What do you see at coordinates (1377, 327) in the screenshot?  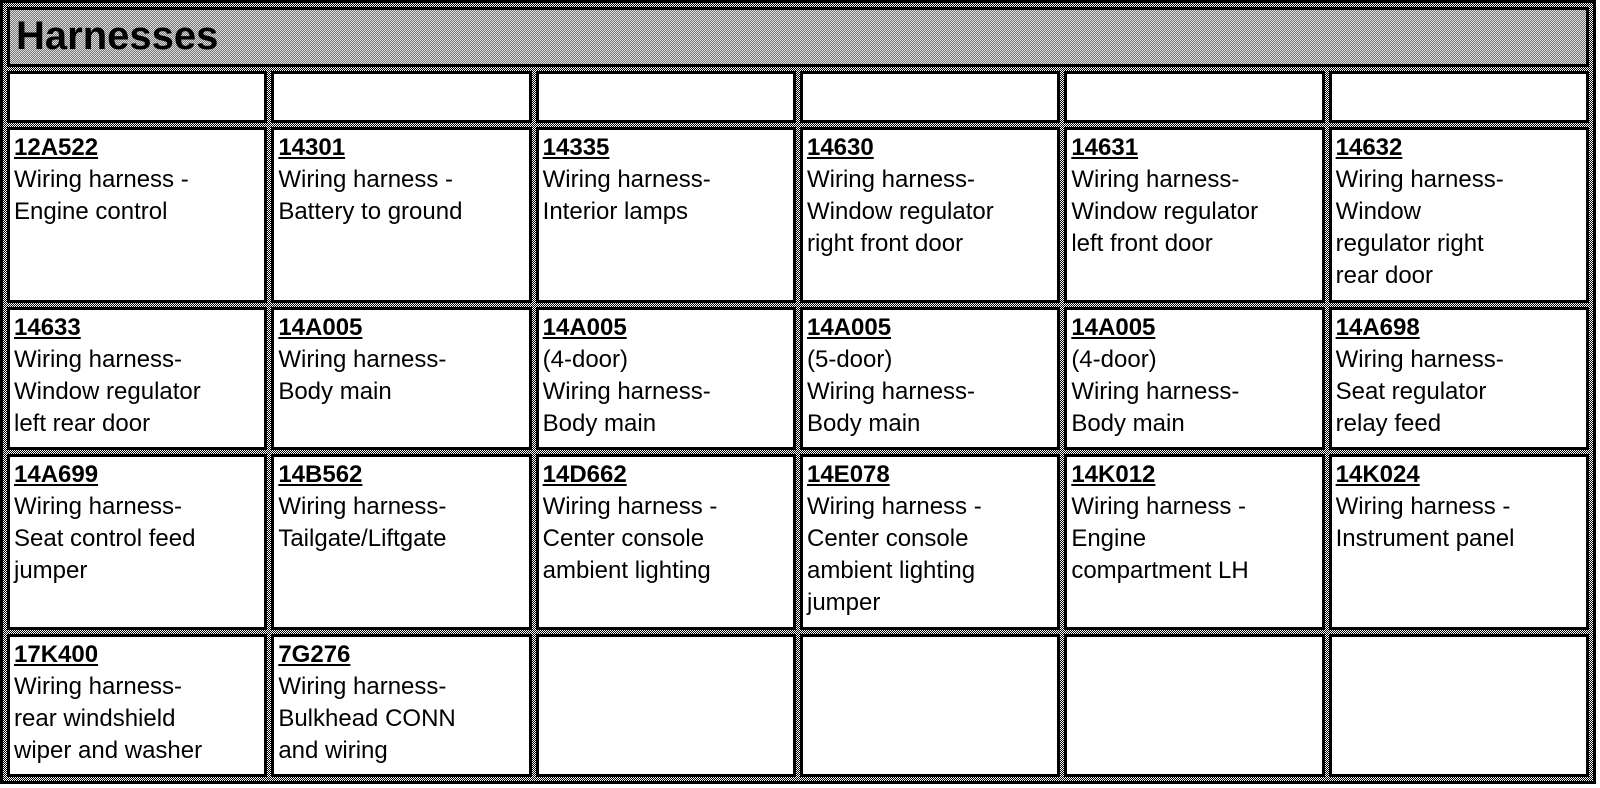 I see `harness-code-link: 14A698` at bounding box center [1377, 327].